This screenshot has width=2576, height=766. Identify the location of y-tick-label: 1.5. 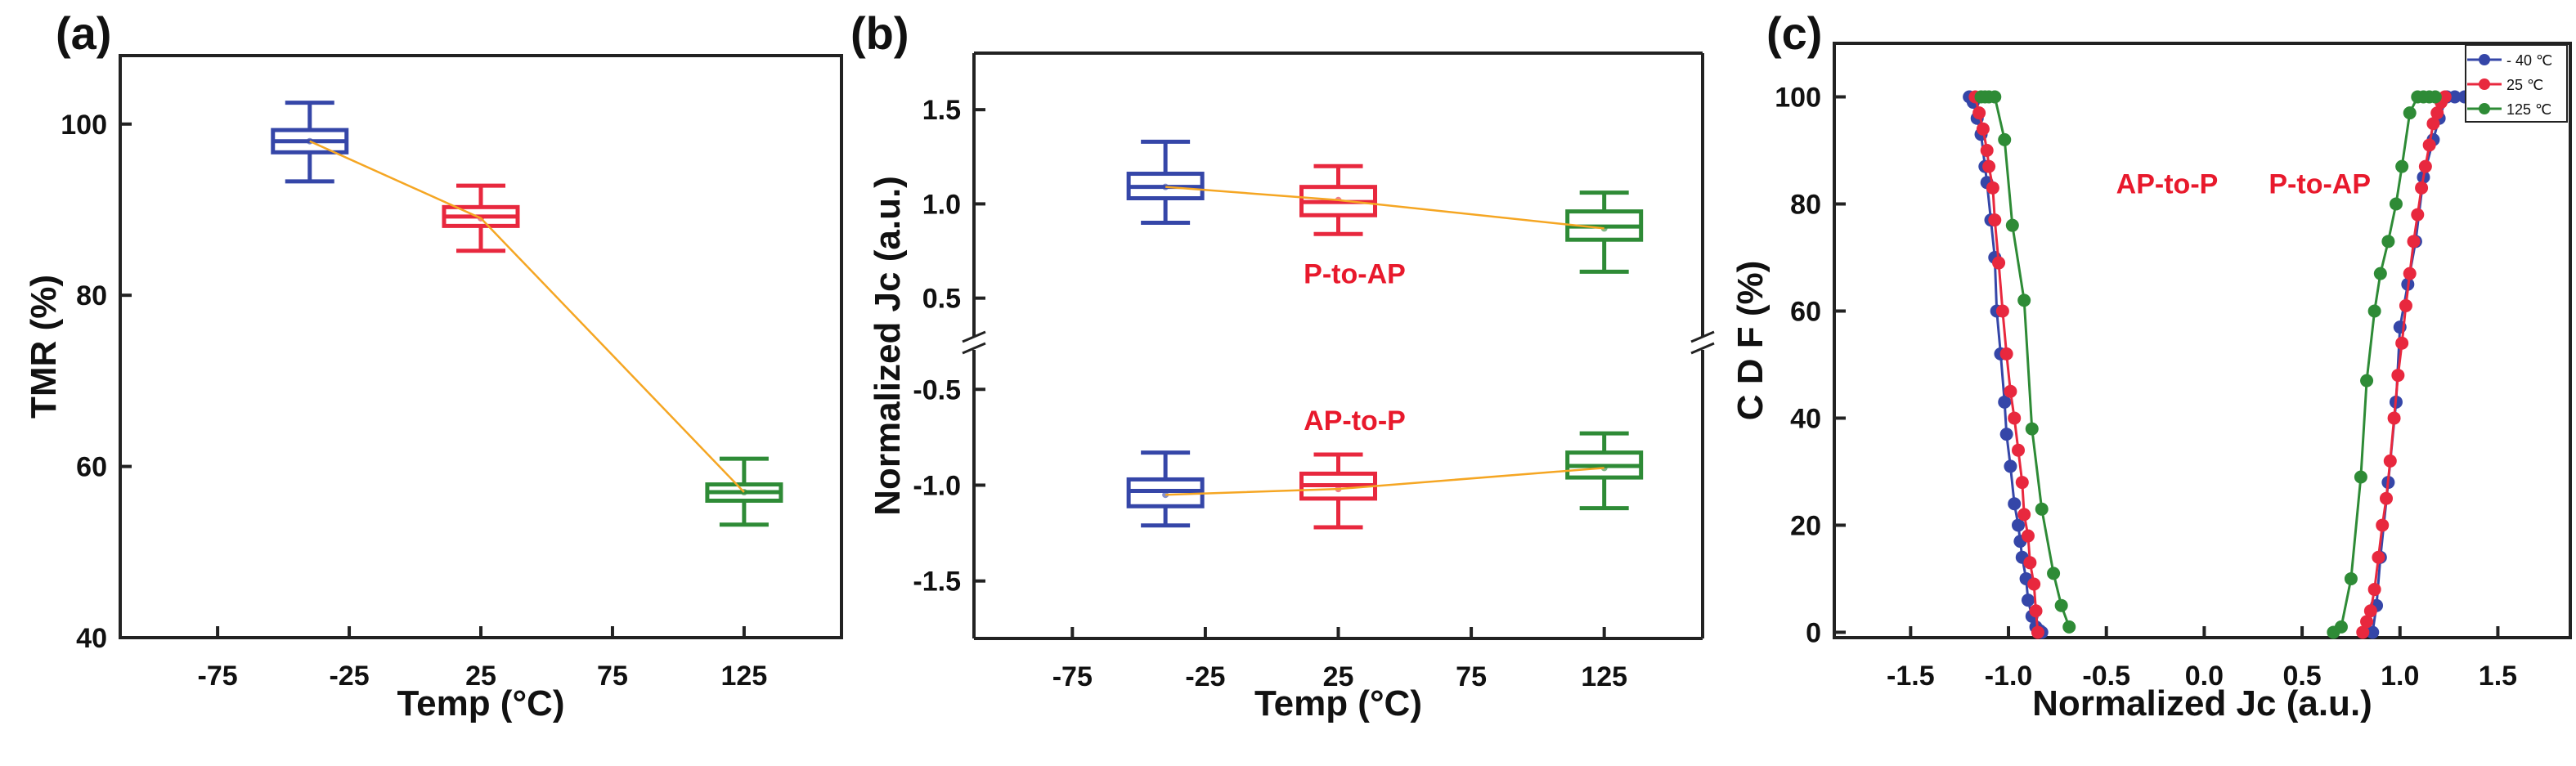
(942, 110).